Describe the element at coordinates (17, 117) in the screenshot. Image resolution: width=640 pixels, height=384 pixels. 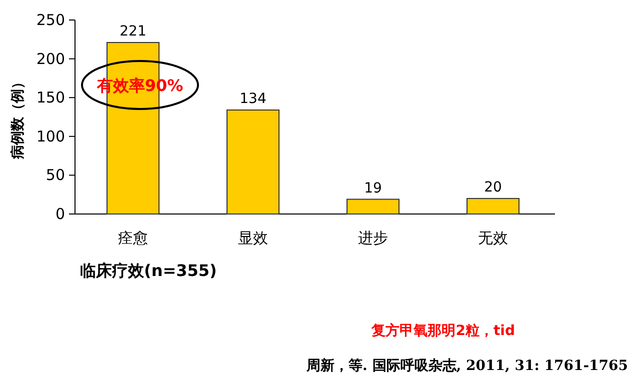
I see `y-axis-title: 病例数（例）` at that location.